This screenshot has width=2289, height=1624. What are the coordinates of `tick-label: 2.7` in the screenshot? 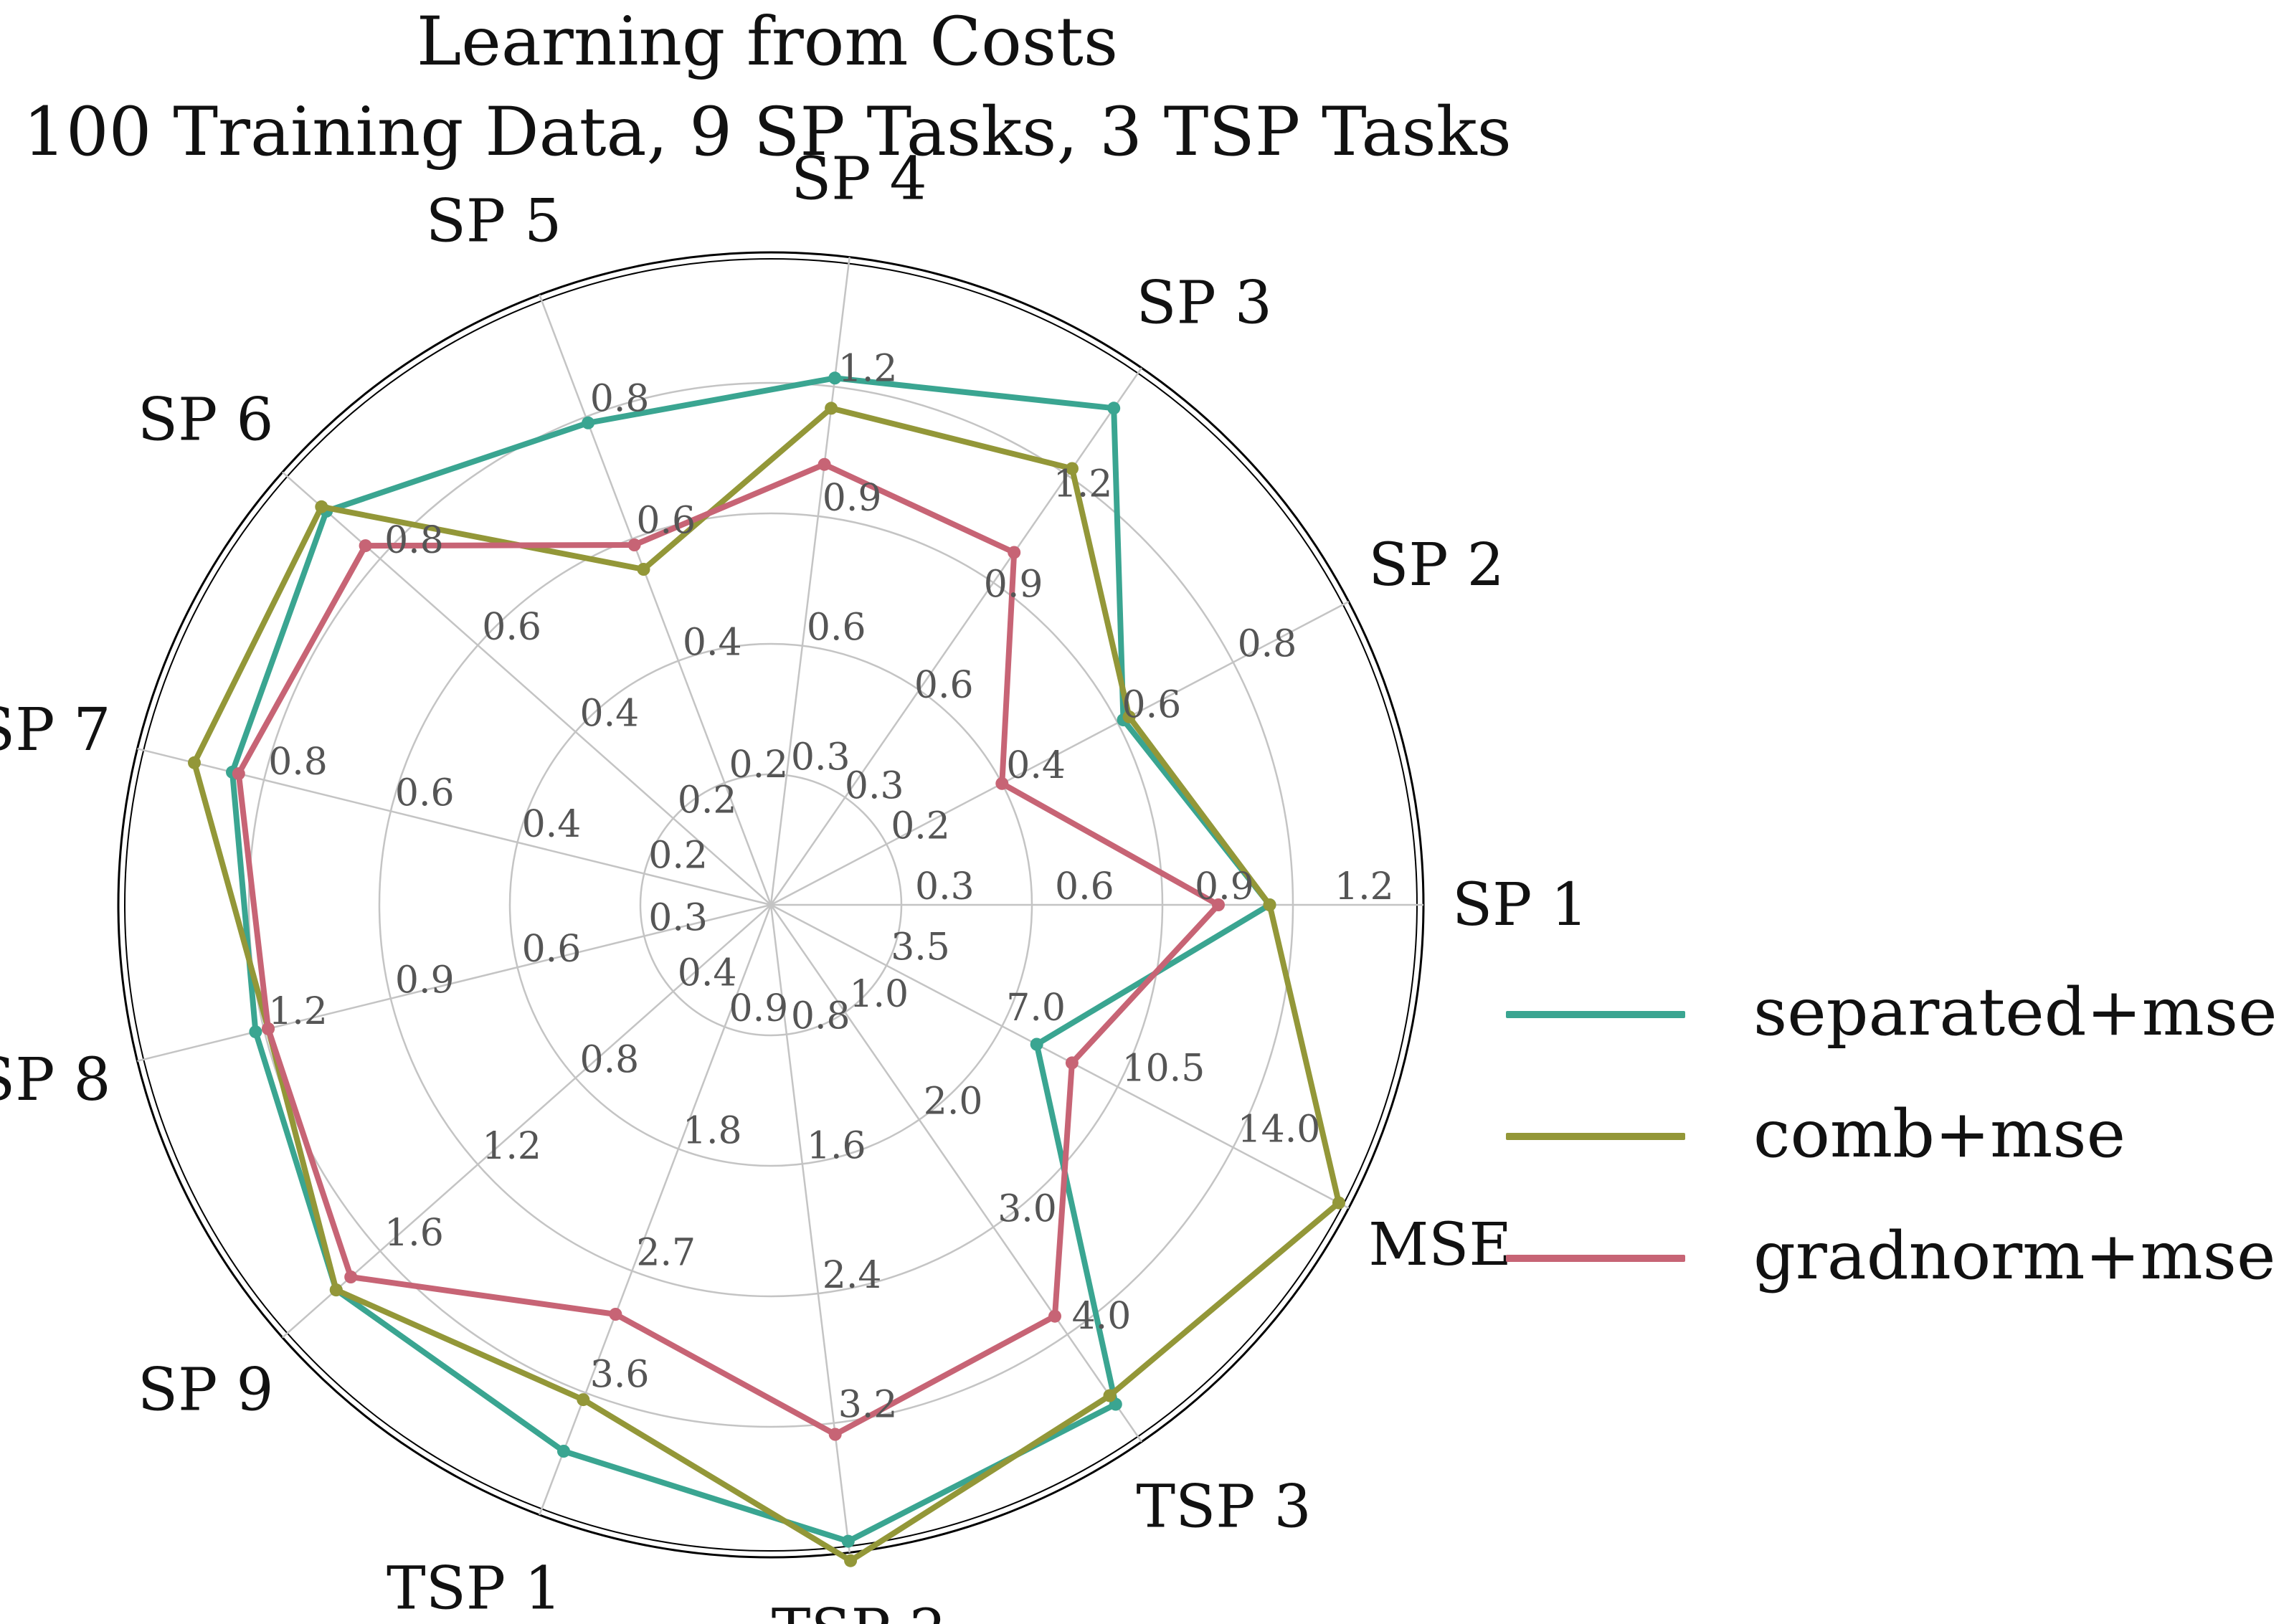 It's located at (666, 1253).